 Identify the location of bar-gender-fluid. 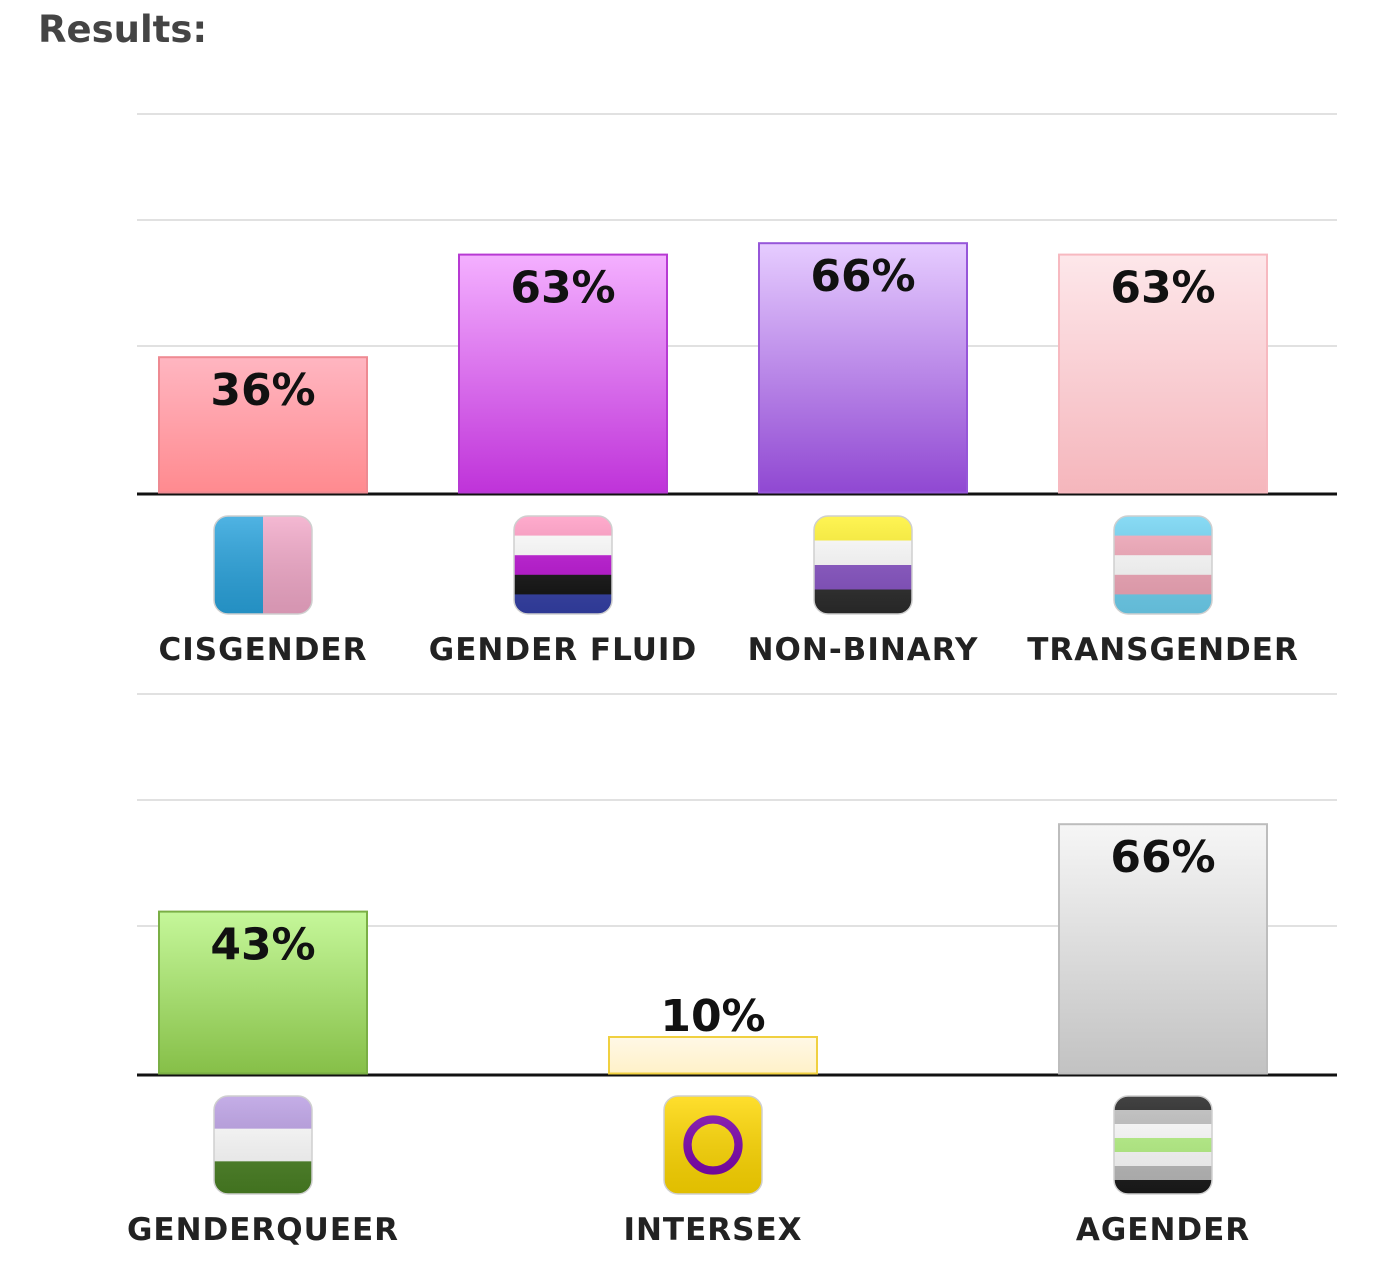
(563, 373).